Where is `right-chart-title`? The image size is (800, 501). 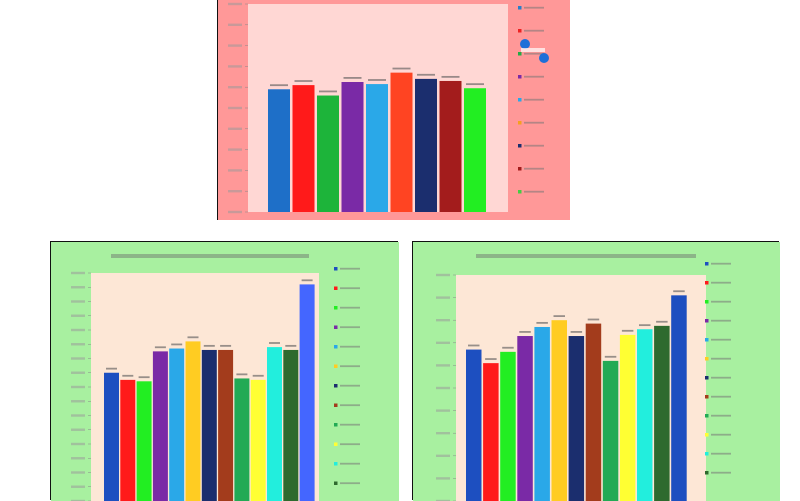
right-chart-title is located at coordinates (586, 256).